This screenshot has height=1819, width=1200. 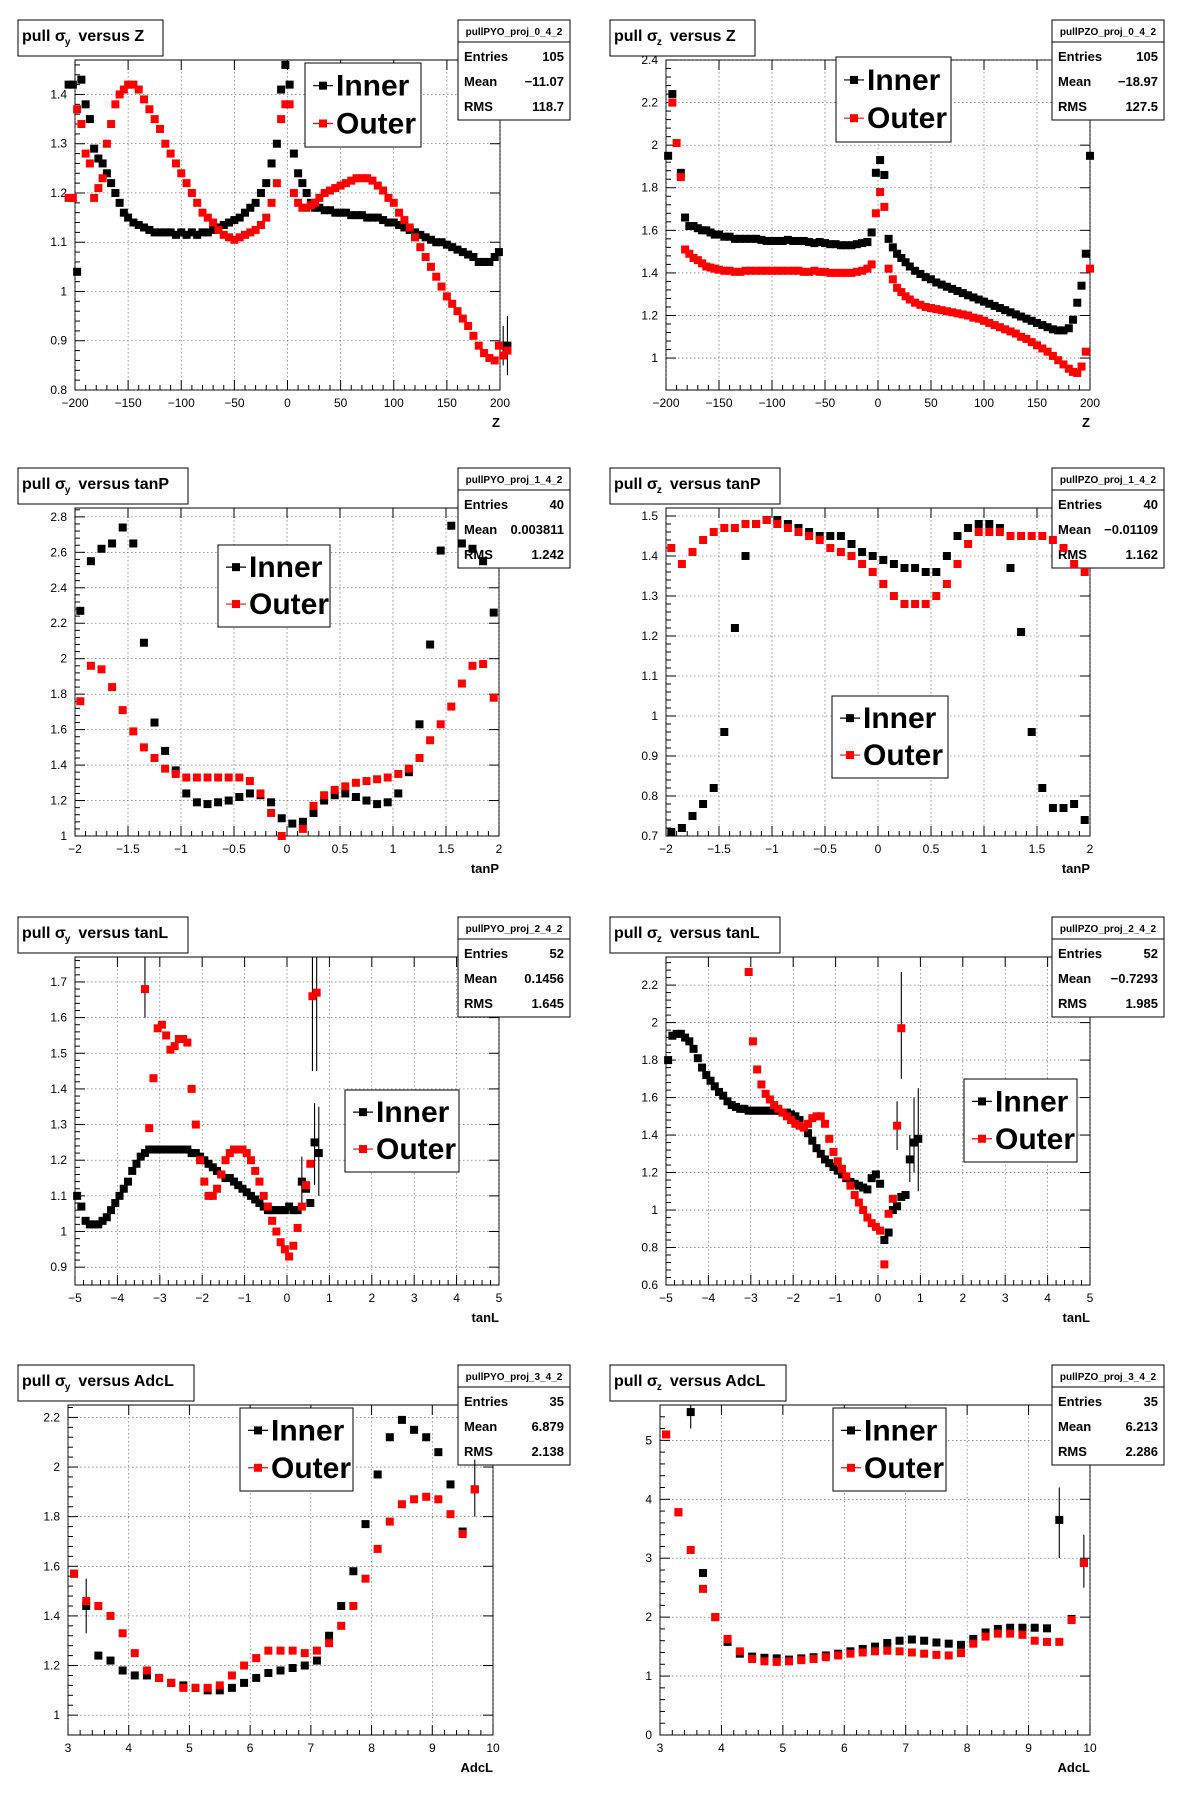 What do you see at coordinates (659, 939) in the screenshot?
I see `title-subscript: z` at bounding box center [659, 939].